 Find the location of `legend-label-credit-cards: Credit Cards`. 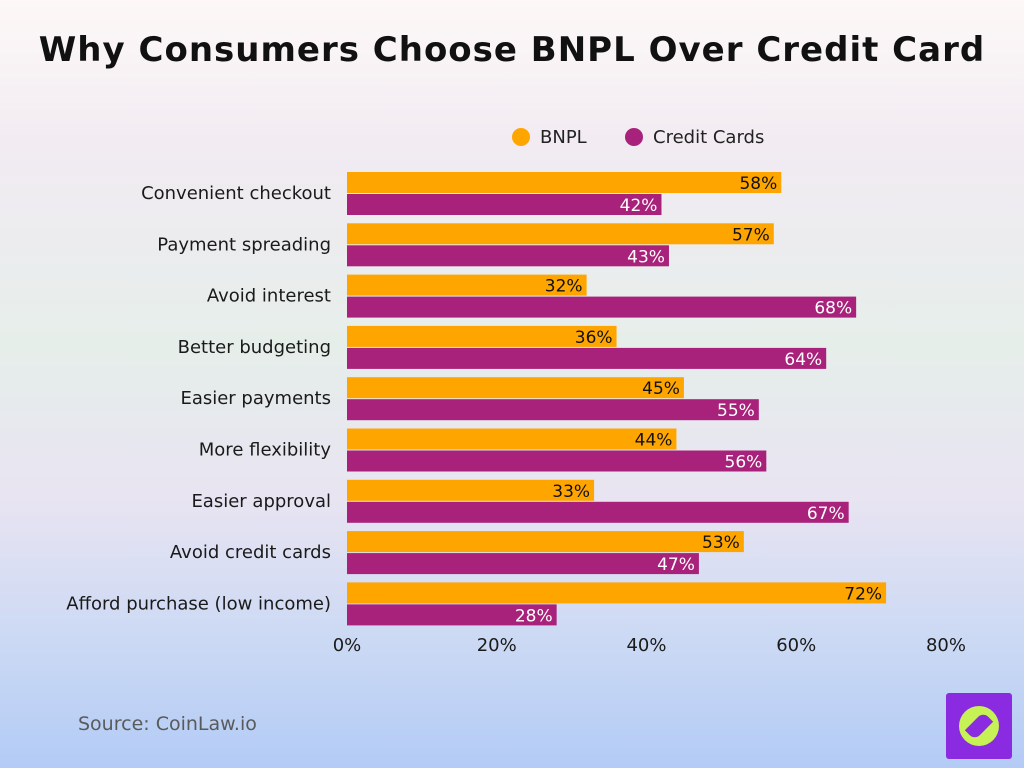

legend-label-credit-cards: Credit Cards is located at coordinates (708, 137).